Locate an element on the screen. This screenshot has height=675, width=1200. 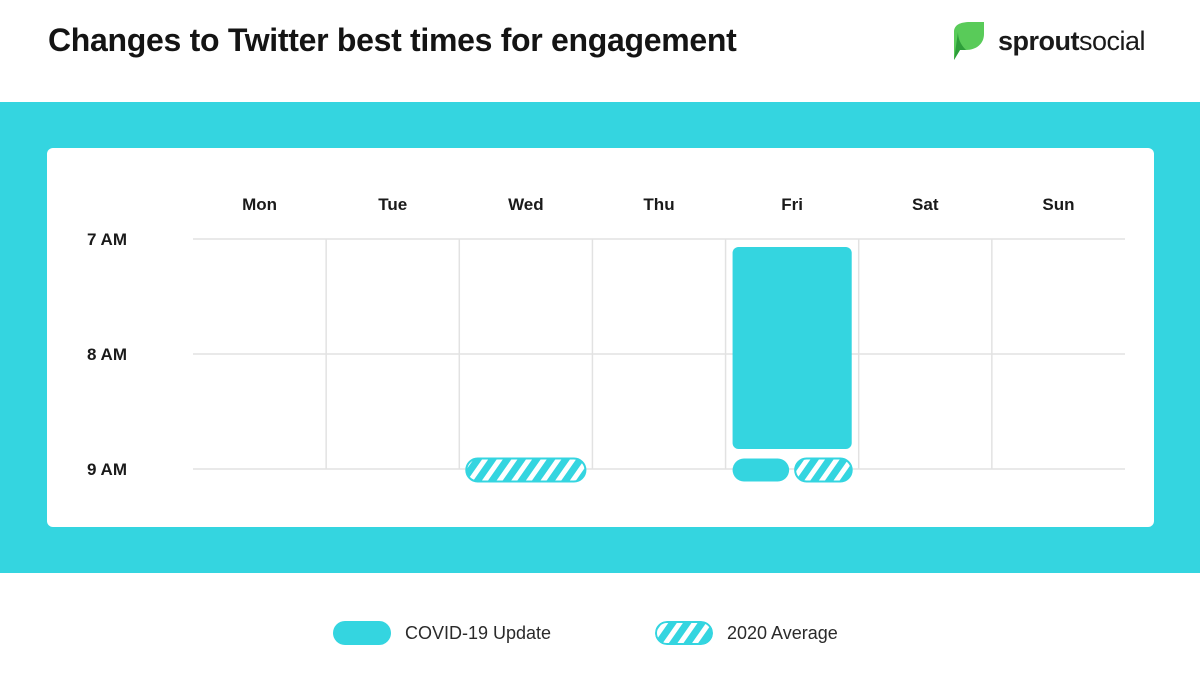
brand: sproutsocial is located at coordinates (1048, 41).